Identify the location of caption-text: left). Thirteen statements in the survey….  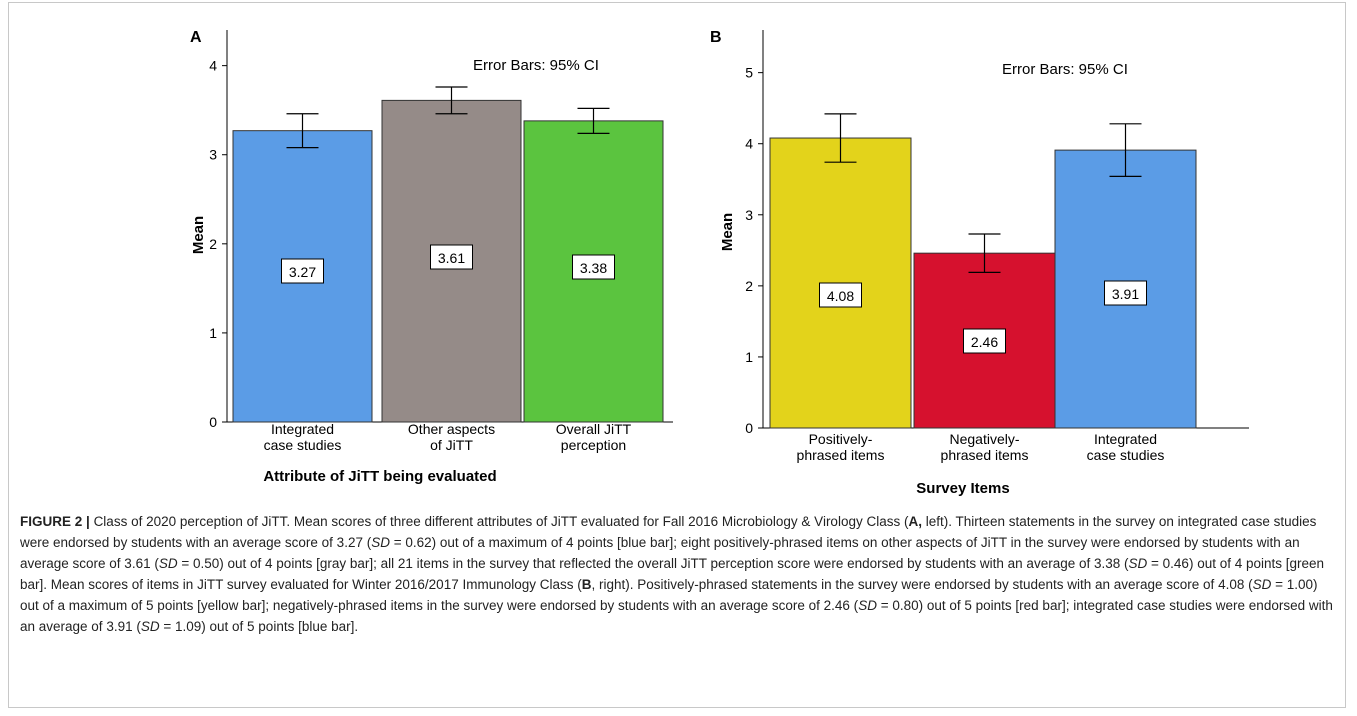
(668, 532).